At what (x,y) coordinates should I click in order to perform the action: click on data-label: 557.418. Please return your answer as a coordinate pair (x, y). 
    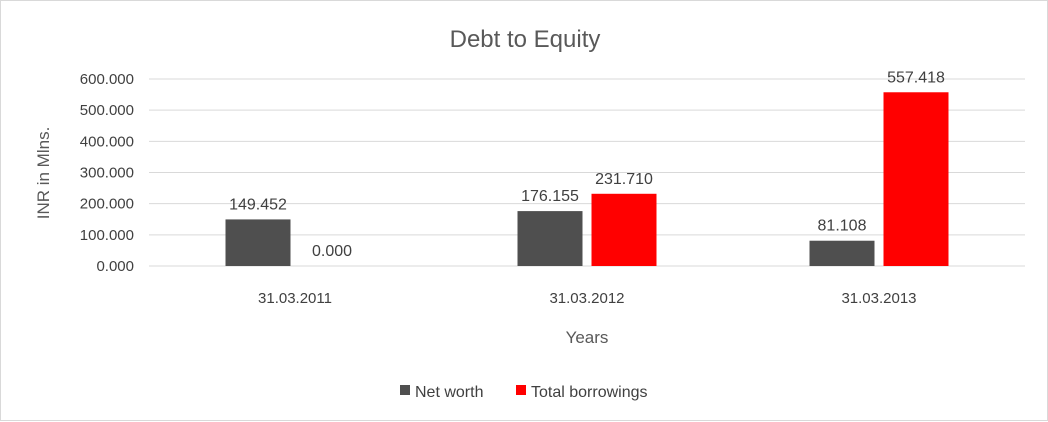
    Looking at the image, I should click on (916, 77).